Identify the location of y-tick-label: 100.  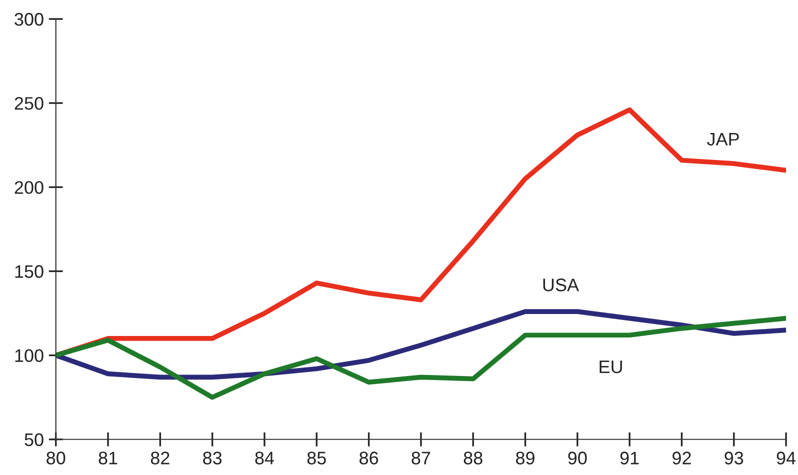
(29, 355).